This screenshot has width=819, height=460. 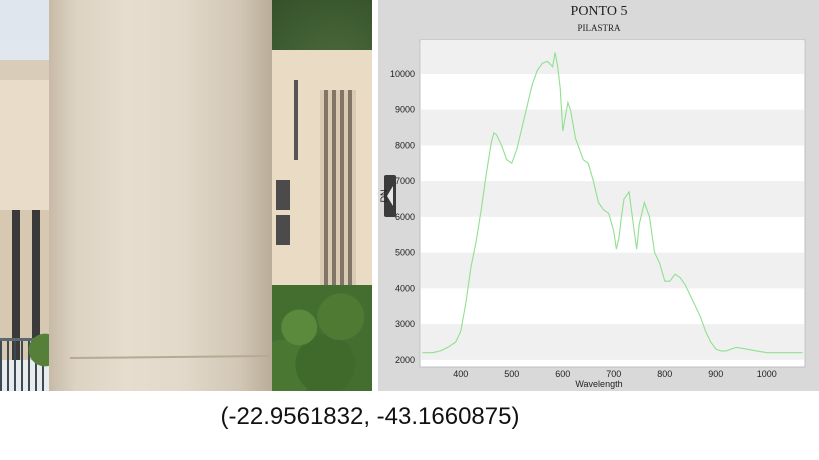 What do you see at coordinates (599, 28) in the screenshot?
I see `chart-subtitle: PILASTRA` at bounding box center [599, 28].